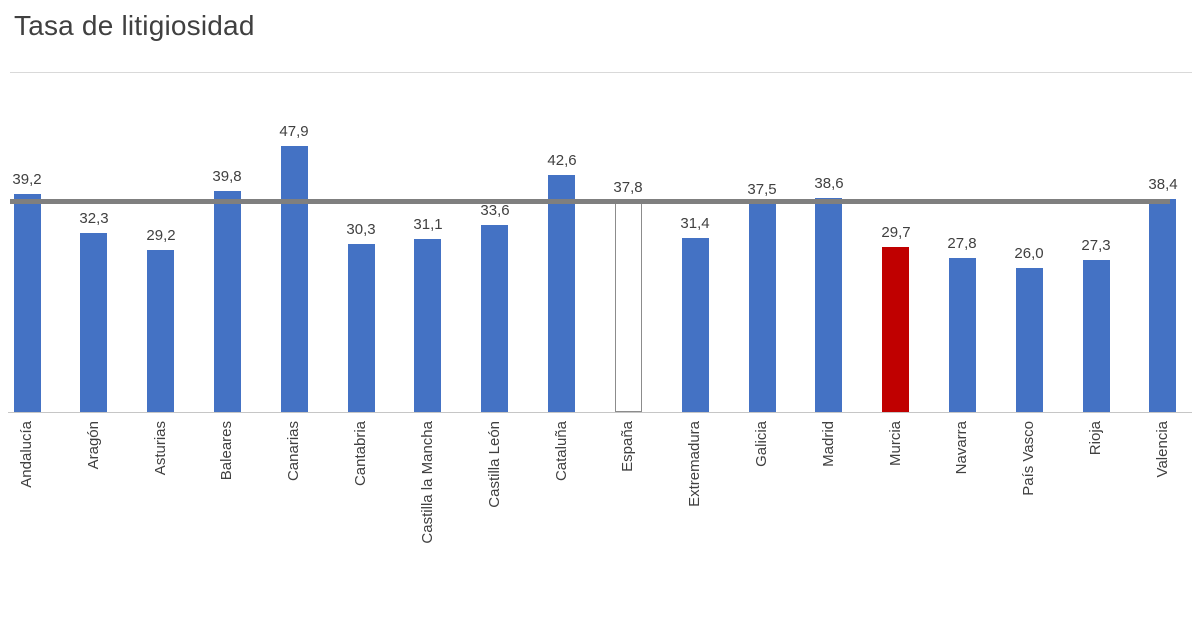  Describe the element at coordinates (561, 451) in the screenshot. I see `x-axis-label-cataluna: Cataluña` at that location.